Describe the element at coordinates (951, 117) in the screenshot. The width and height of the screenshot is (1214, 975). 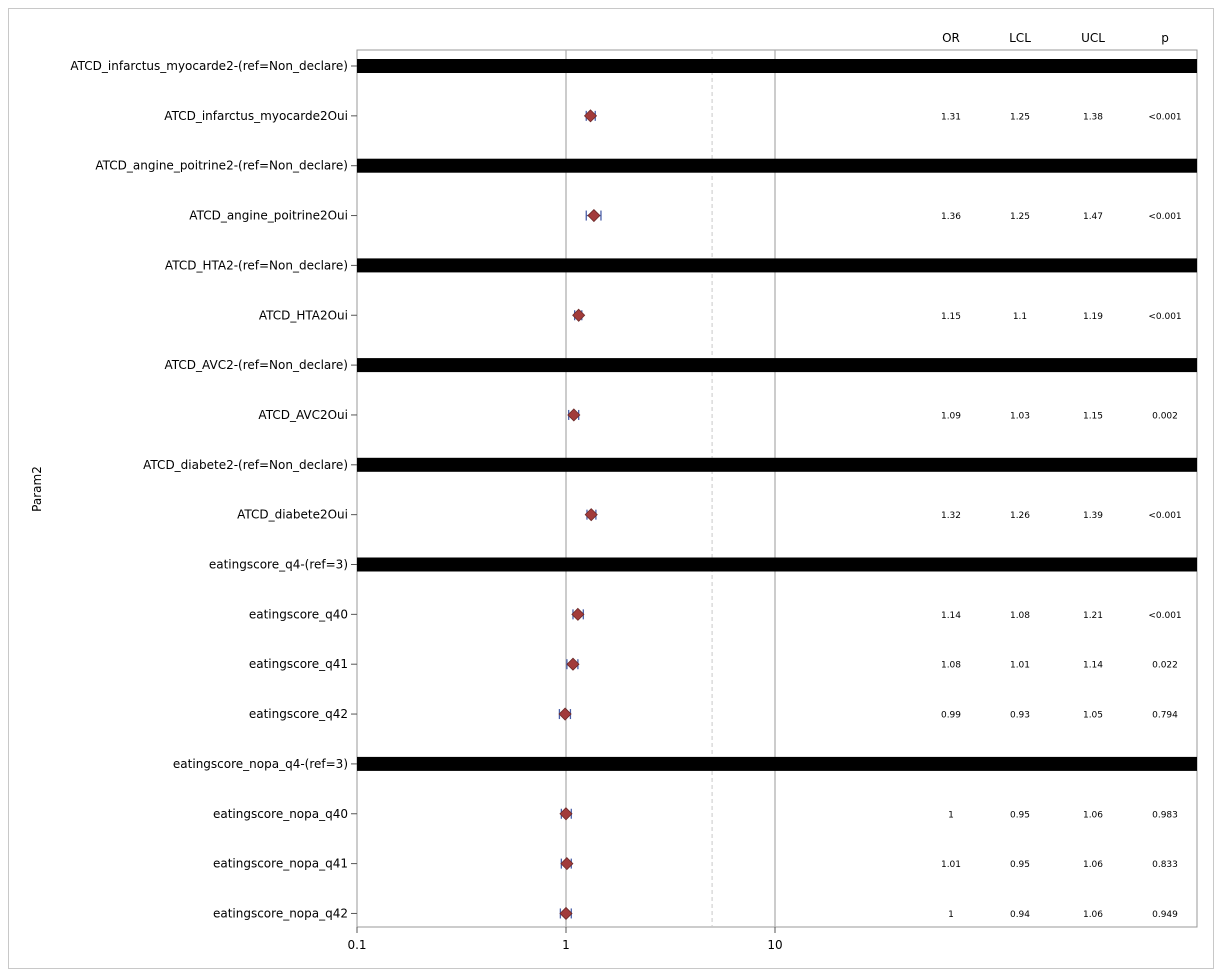
I see `or-value: 1.31` at that location.